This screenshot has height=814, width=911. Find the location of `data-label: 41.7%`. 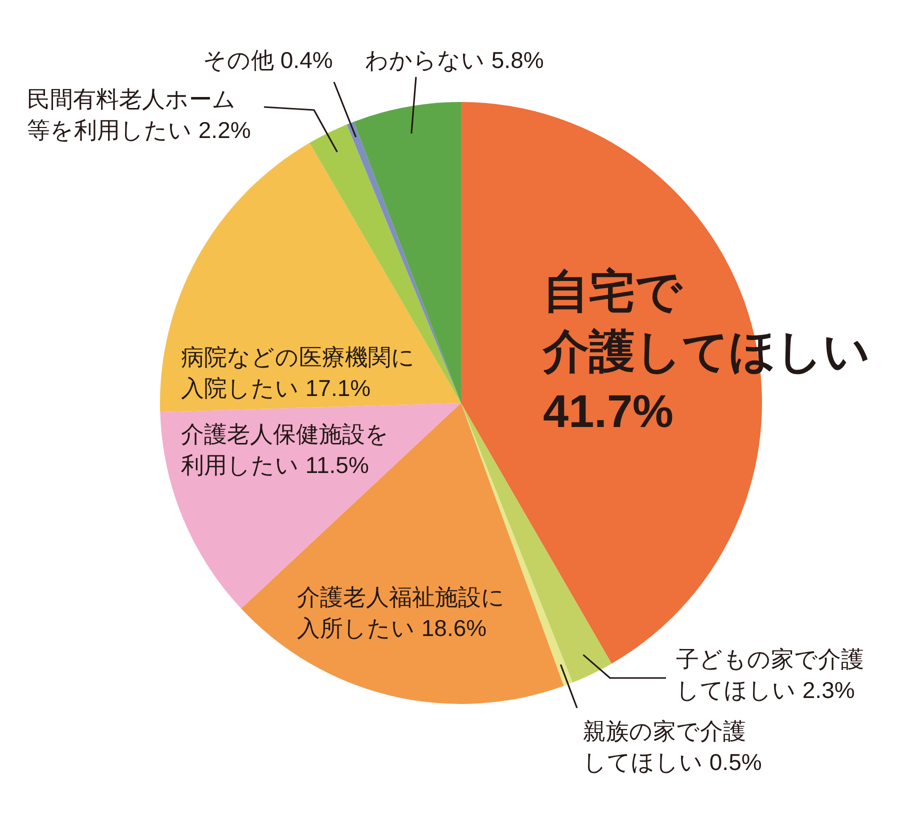

data-label: 41.7% is located at coordinates (608, 411).